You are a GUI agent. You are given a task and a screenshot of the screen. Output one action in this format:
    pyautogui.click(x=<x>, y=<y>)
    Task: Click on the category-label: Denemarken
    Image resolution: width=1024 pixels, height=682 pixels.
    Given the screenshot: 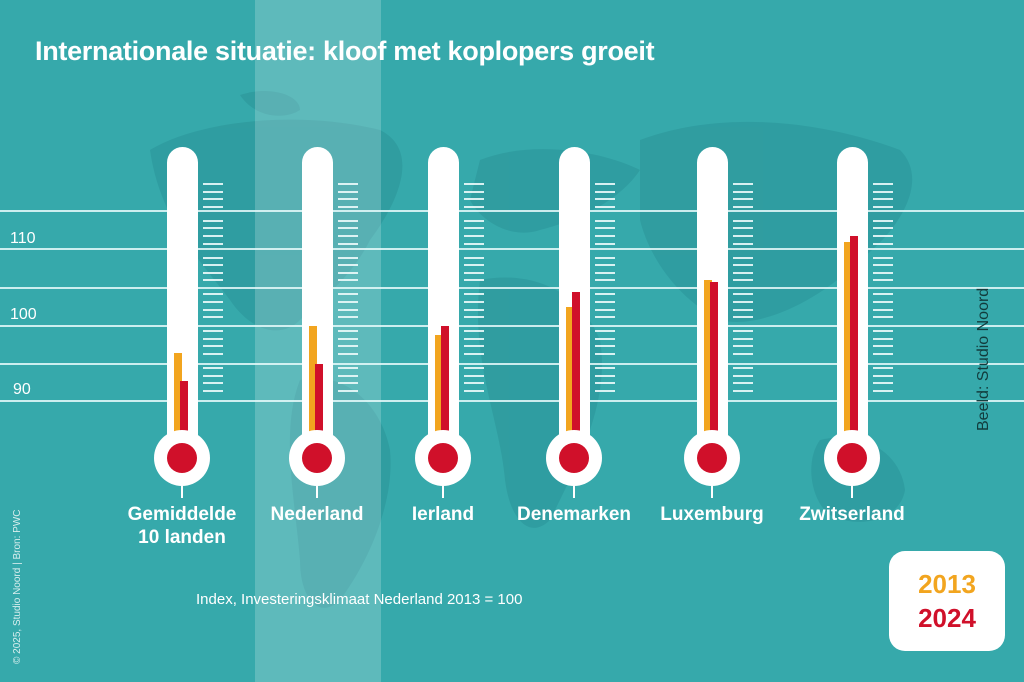 What is the action you would take?
    pyautogui.click(x=574, y=514)
    